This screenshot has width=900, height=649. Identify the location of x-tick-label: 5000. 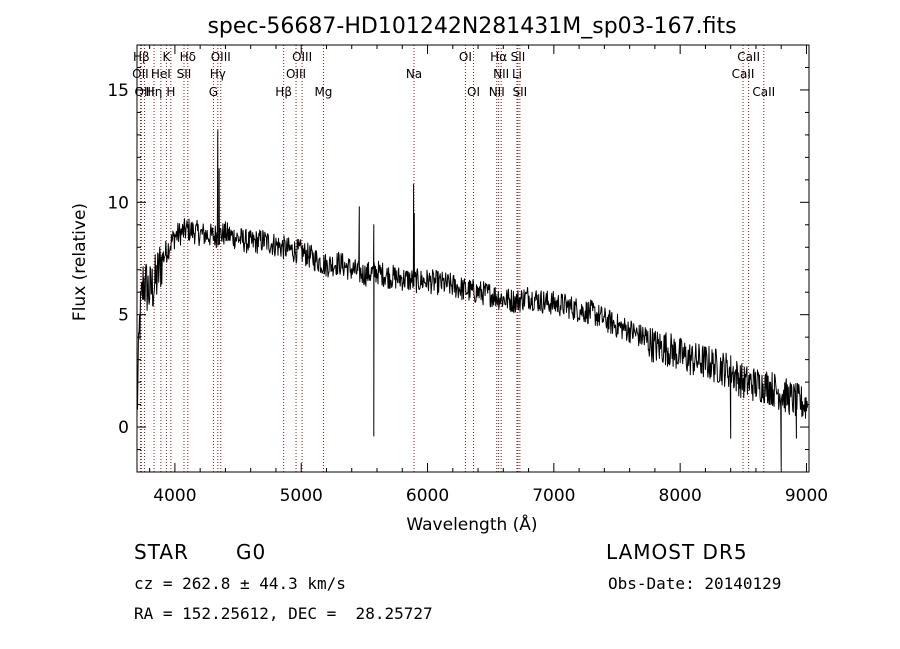
(301, 496).